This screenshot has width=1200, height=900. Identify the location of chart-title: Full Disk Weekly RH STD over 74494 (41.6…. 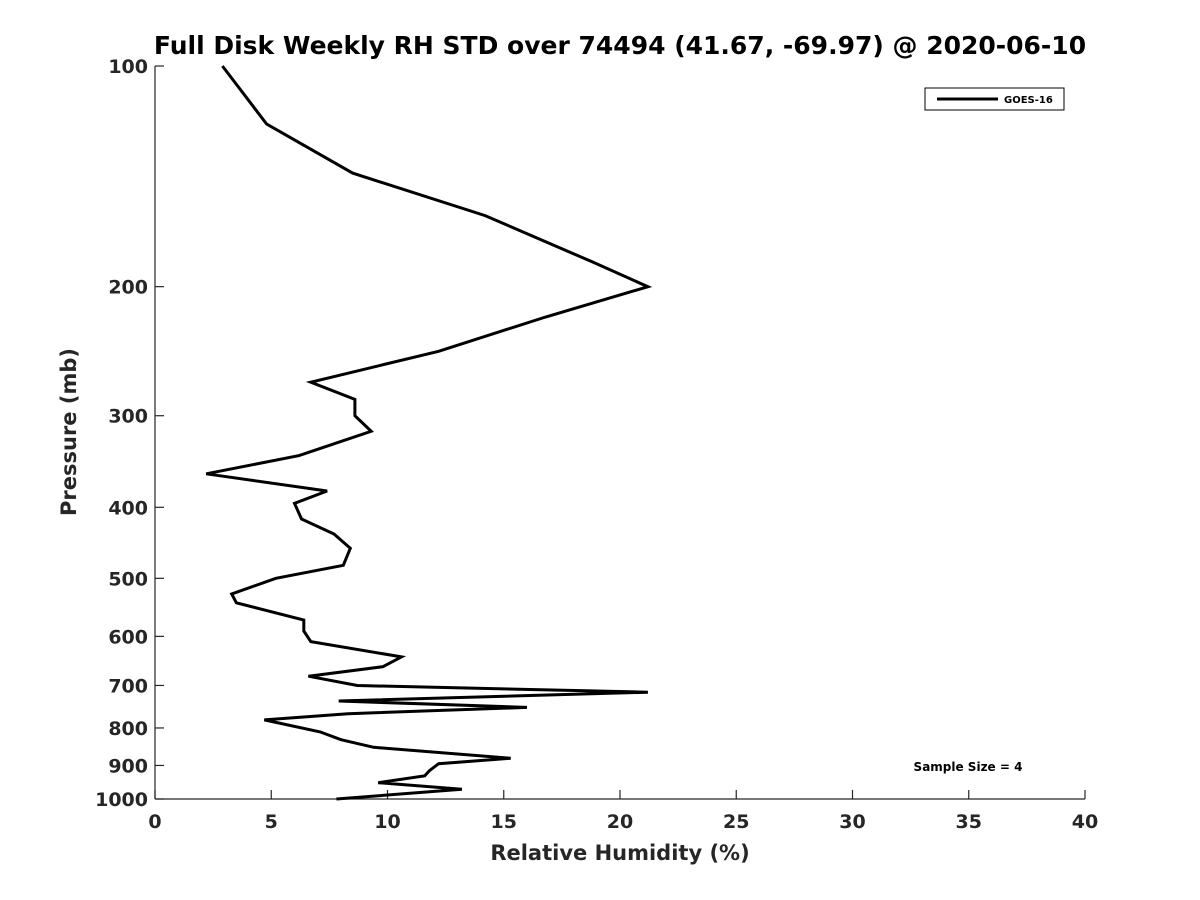
(620, 45).